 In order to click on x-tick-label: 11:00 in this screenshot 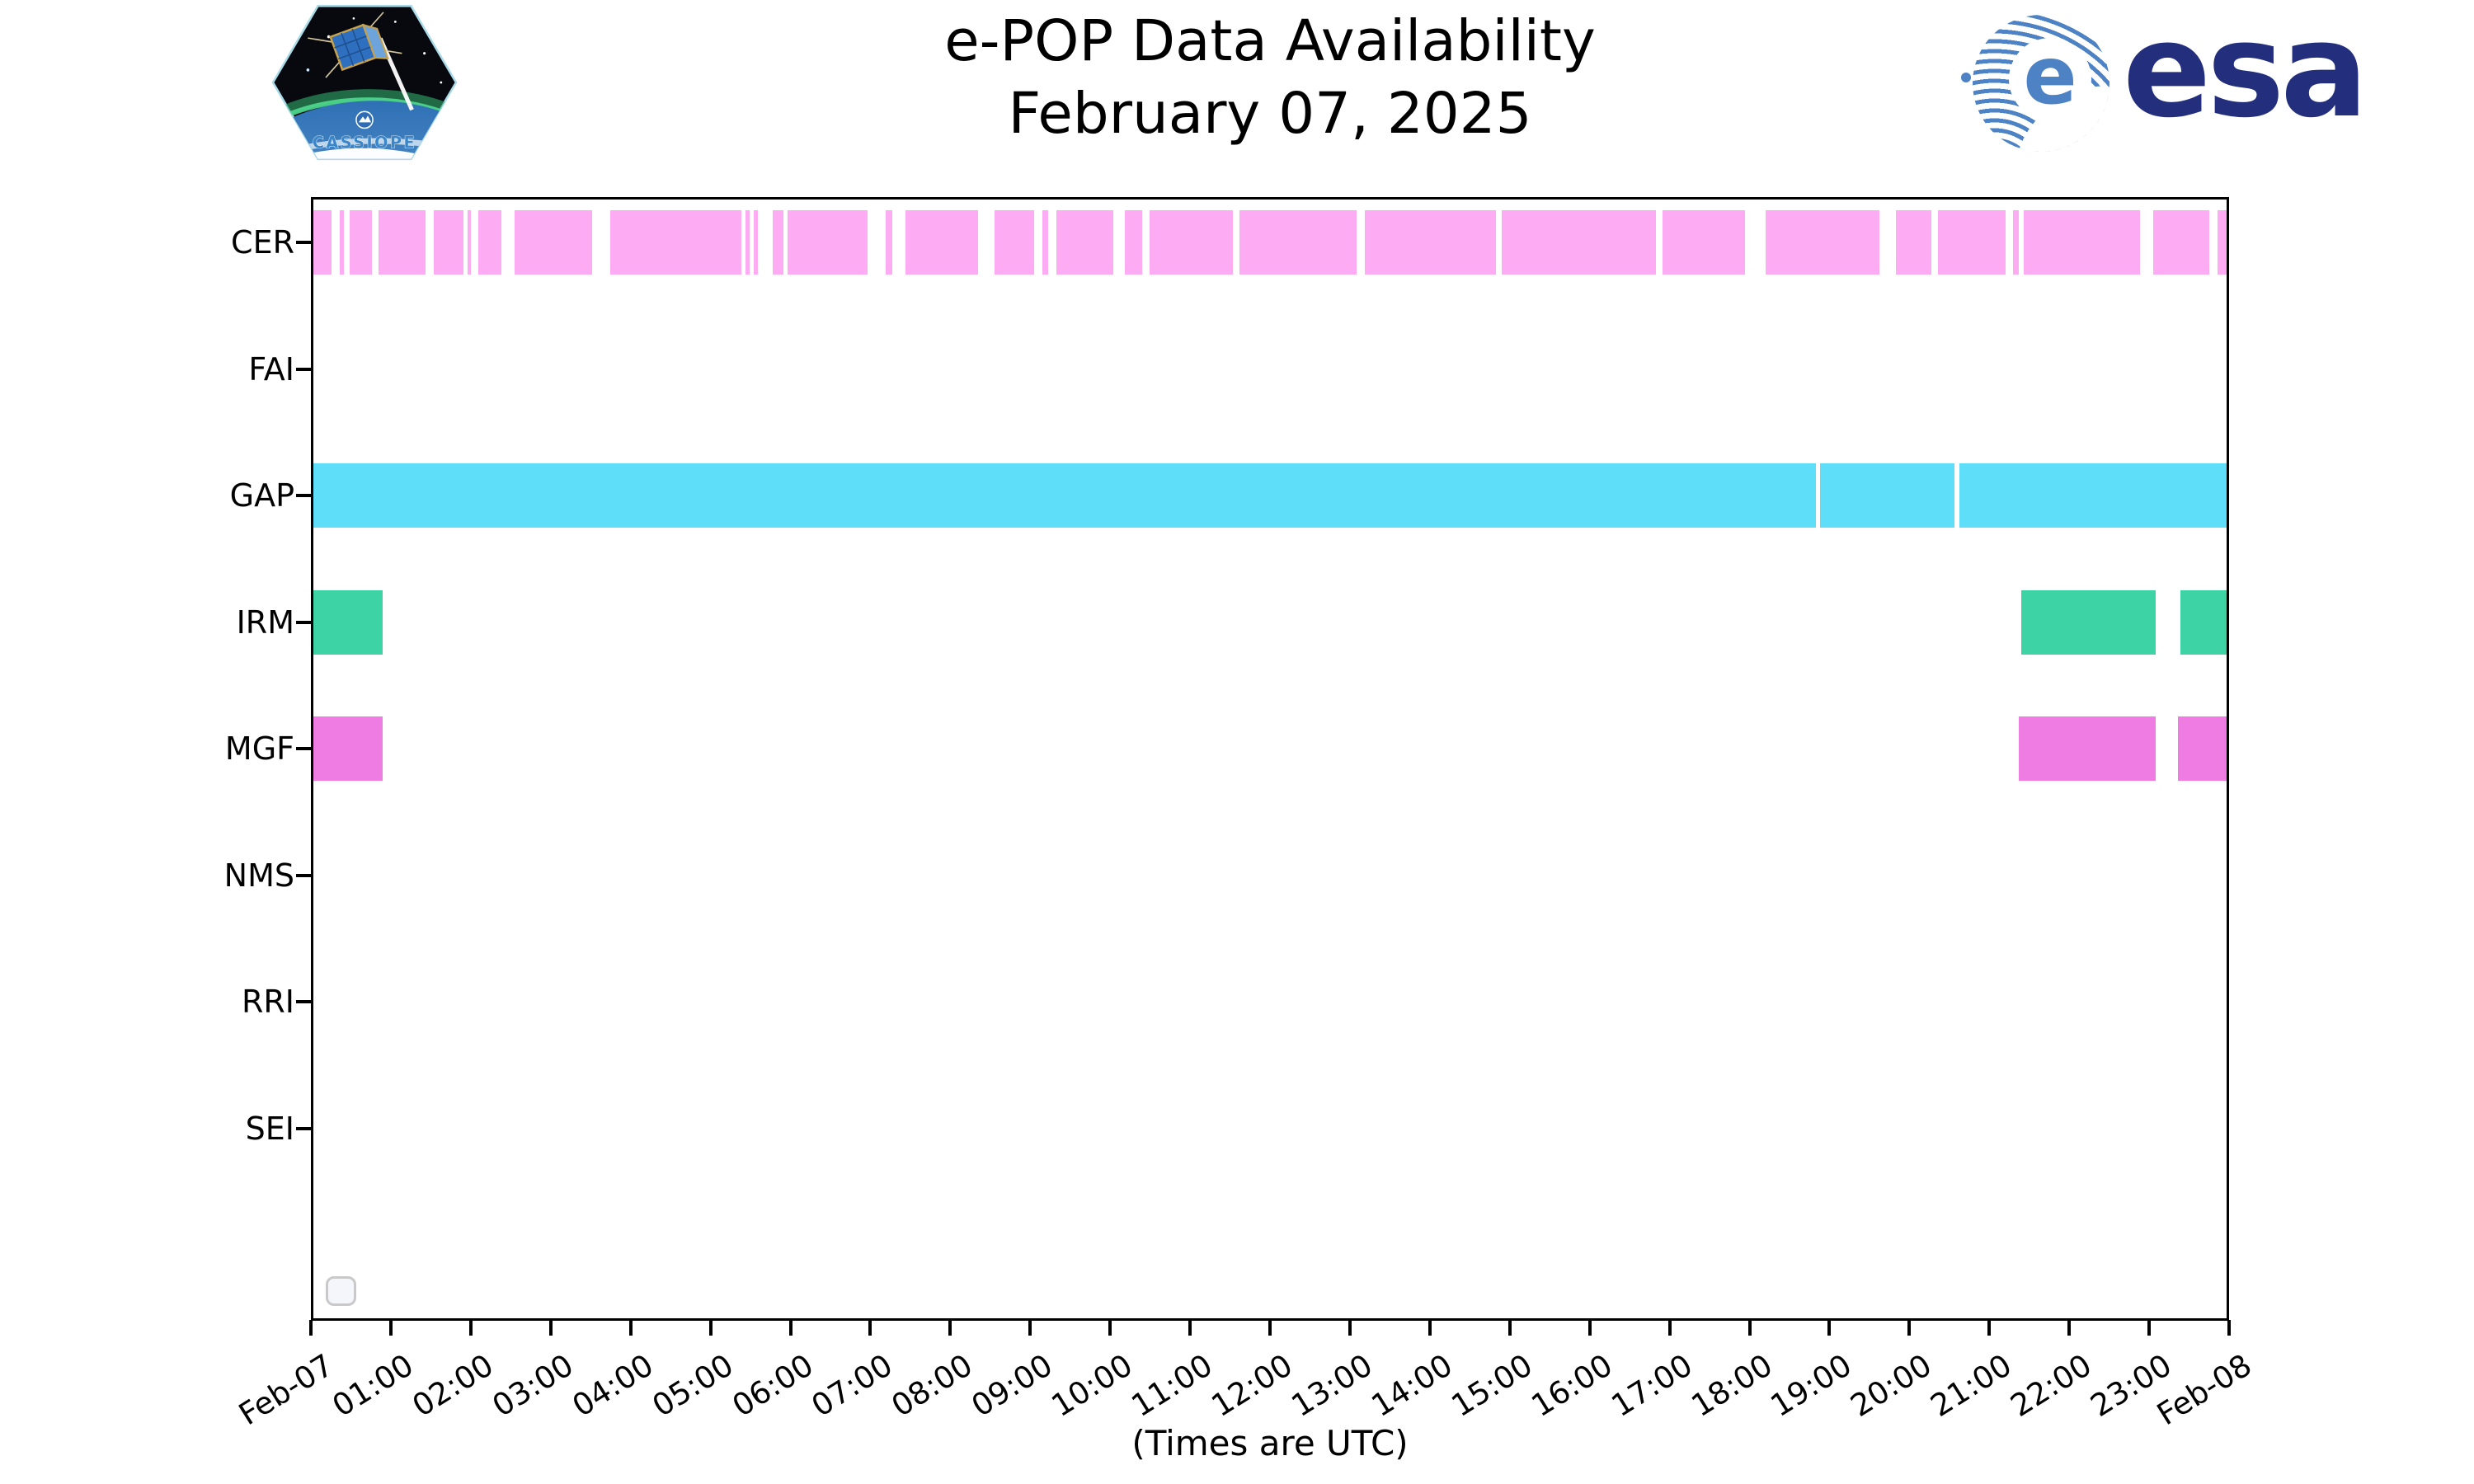, I will do `click(1172, 1385)`.